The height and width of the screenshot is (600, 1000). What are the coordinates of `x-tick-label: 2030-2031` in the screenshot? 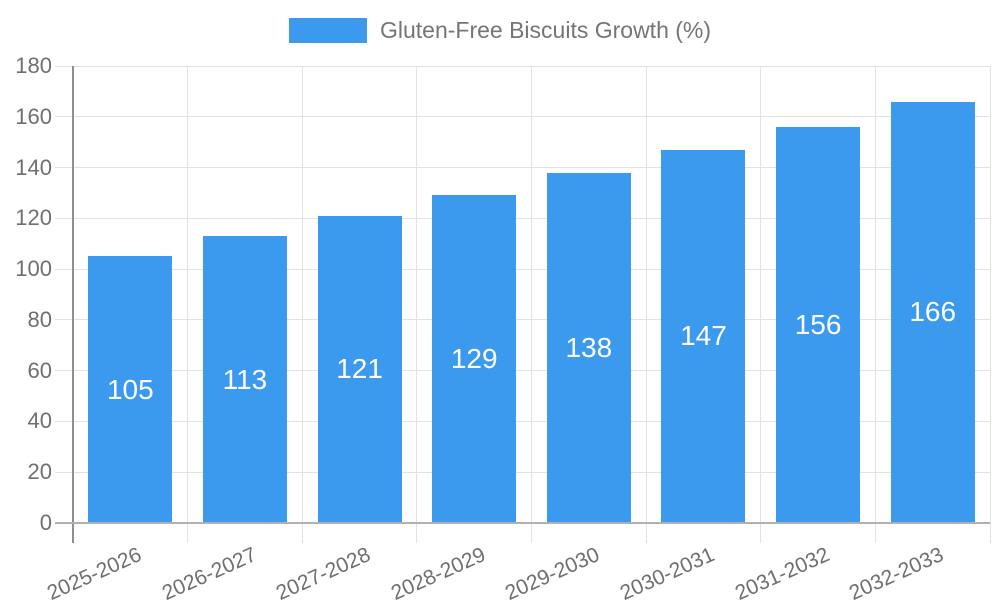 It's located at (667, 571).